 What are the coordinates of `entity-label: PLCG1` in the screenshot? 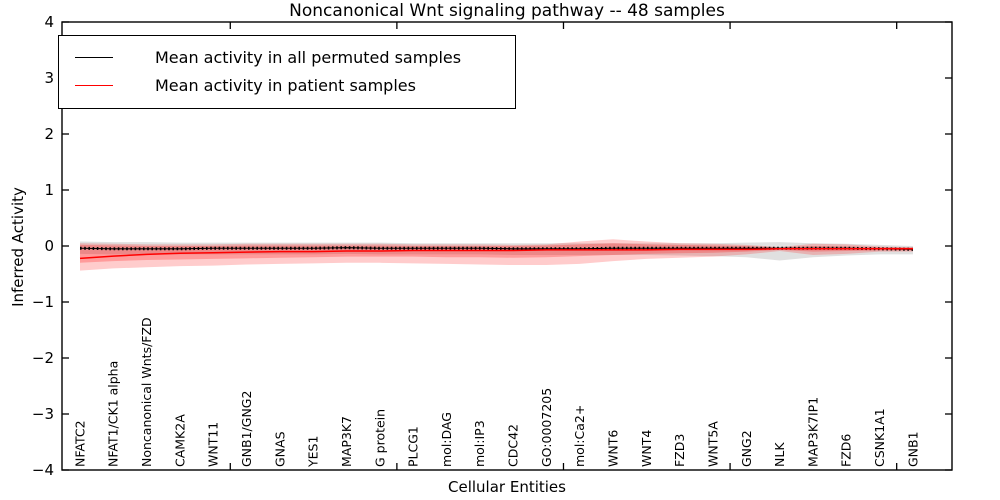 It's located at (413, 446).